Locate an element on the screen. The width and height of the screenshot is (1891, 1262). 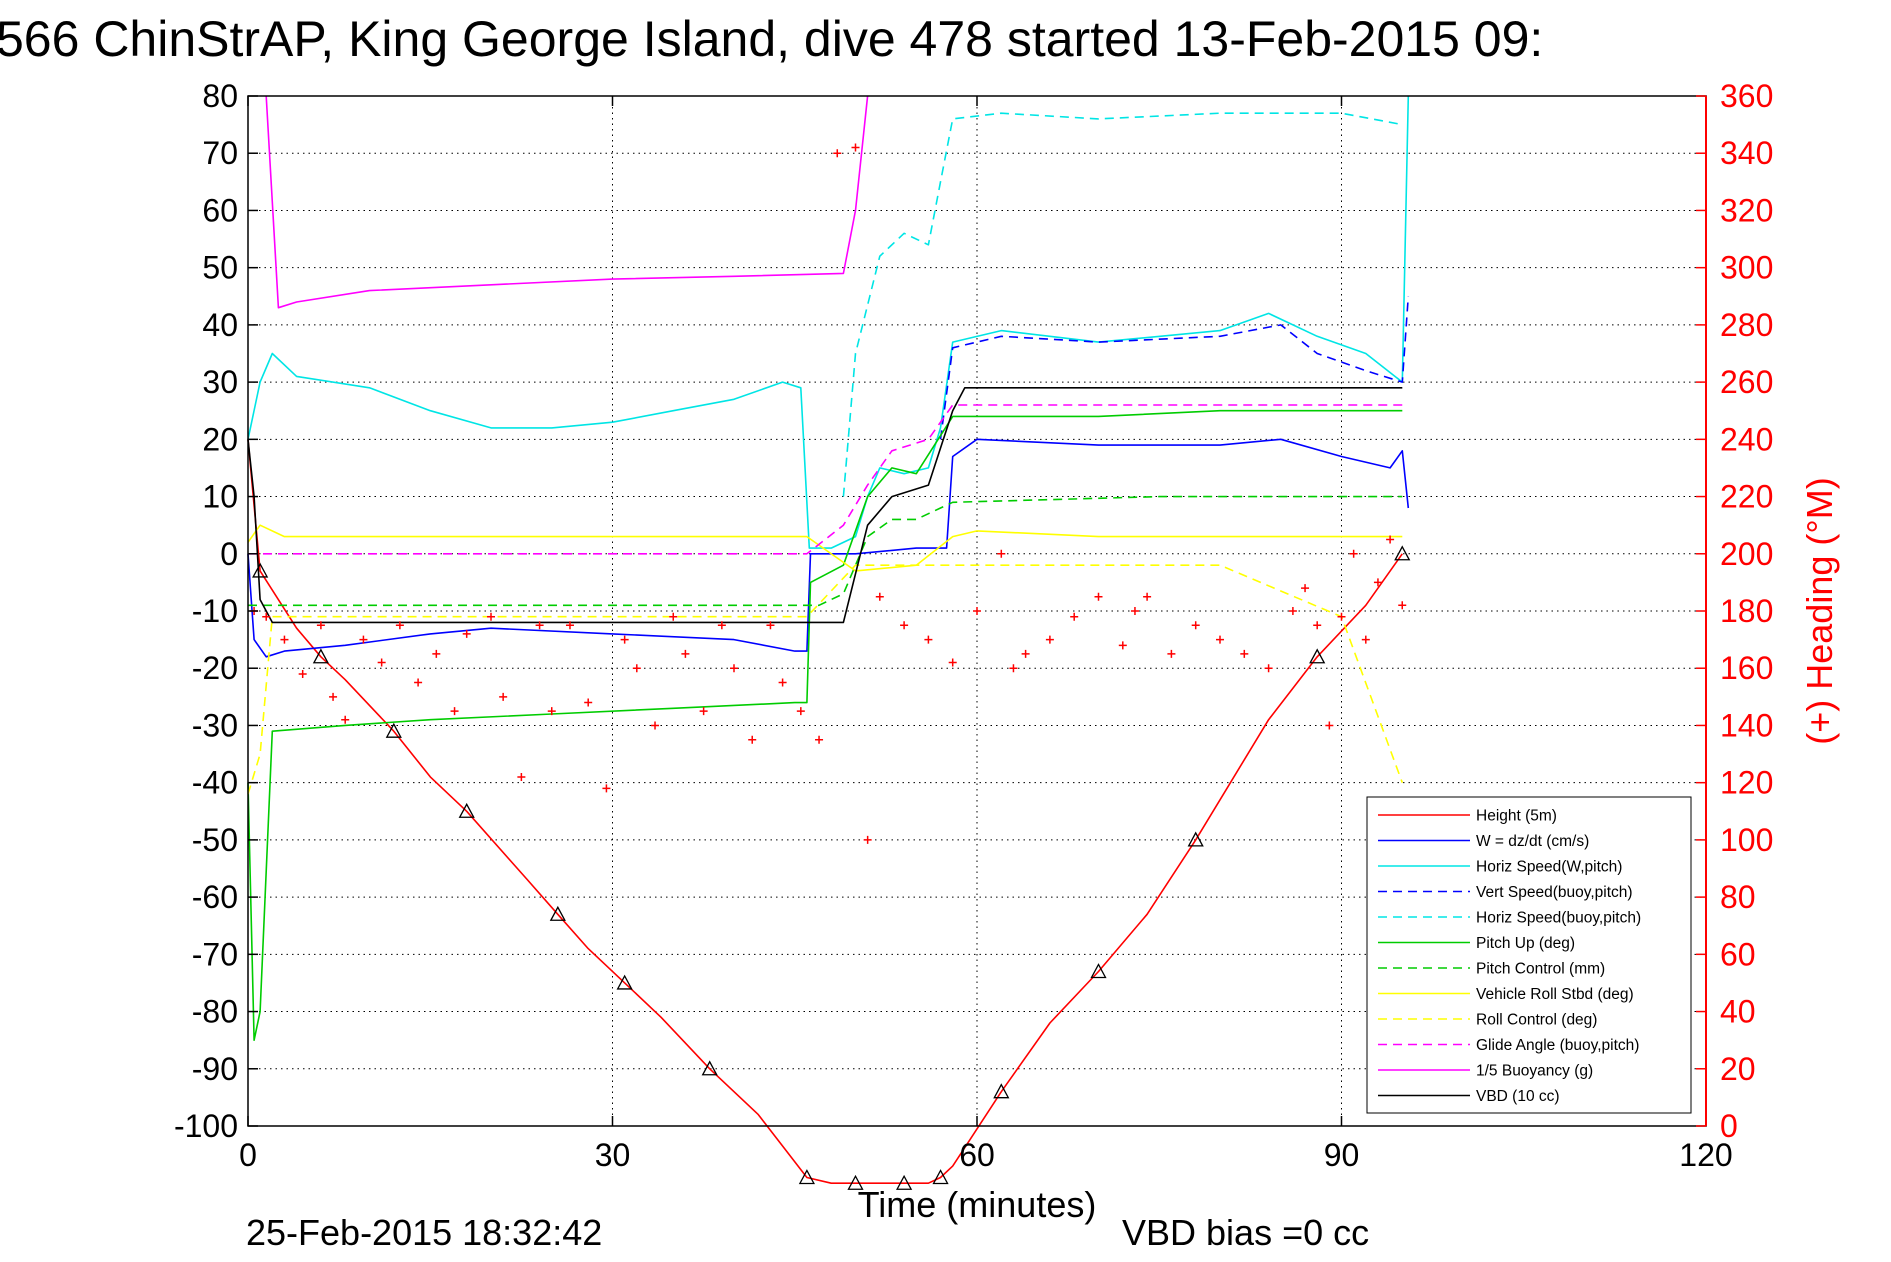
y2-tick-label: 360 is located at coordinates (1746, 96).